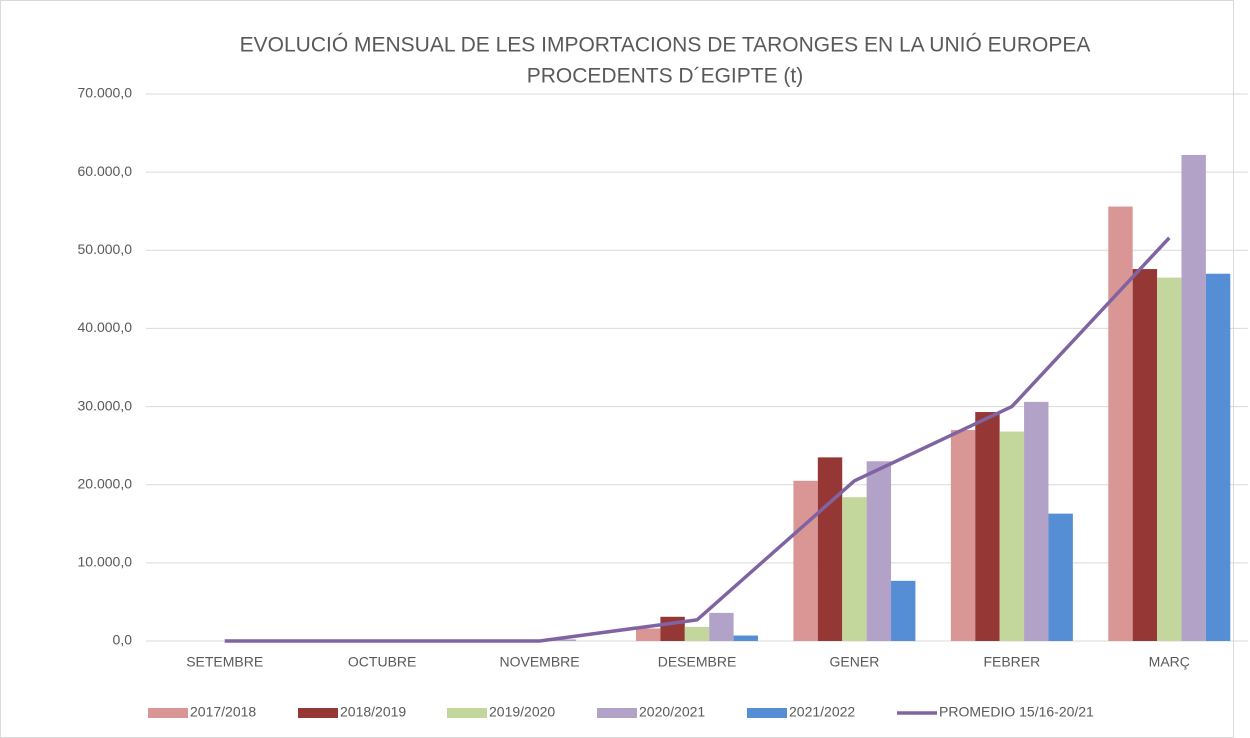 The image size is (1250, 738). I want to click on y-tick-label: 40.000,0, so click(105, 327).